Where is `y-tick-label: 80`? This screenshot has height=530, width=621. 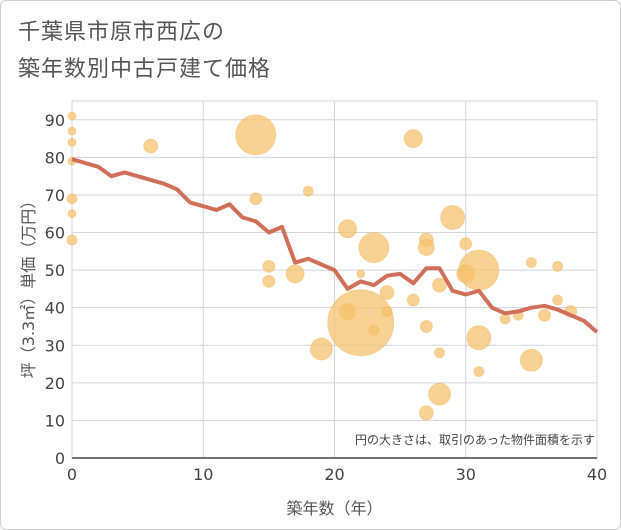
y-tick-label: 80 is located at coordinates (55, 157).